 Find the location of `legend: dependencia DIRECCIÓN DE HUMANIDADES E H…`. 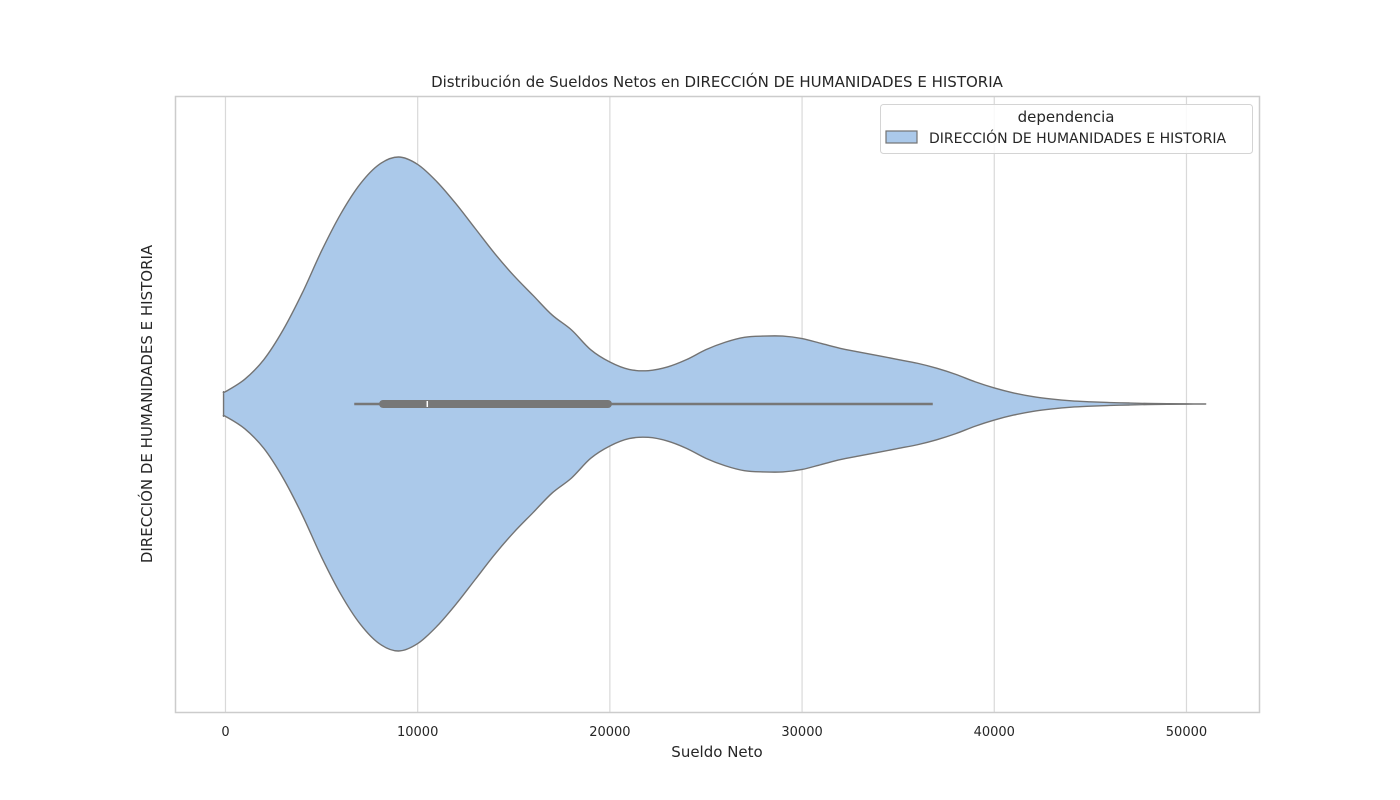

legend: dependencia DIRECCIÓN DE HUMANIDADES E H… is located at coordinates (1066, 129).